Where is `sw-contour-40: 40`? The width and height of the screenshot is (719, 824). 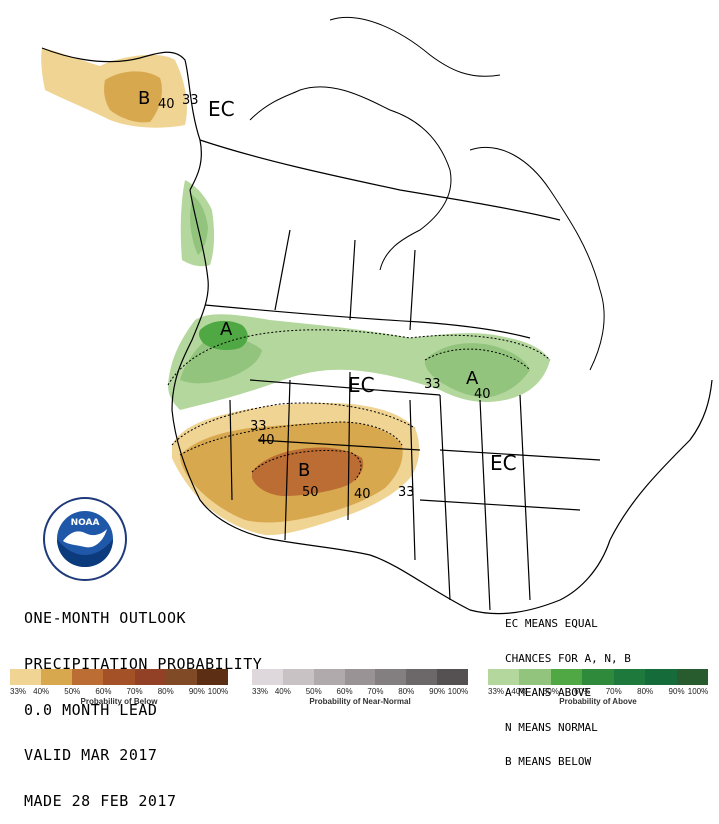
sw-contour-40: 40 is located at coordinates (266, 440).